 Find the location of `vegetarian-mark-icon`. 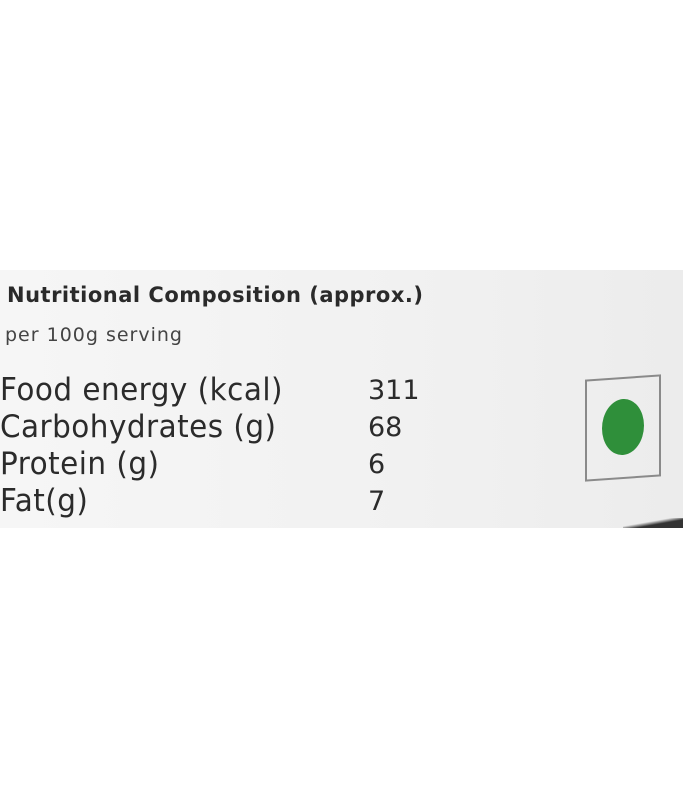

vegetarian-mark-icon is located at coordinates (623, 428).